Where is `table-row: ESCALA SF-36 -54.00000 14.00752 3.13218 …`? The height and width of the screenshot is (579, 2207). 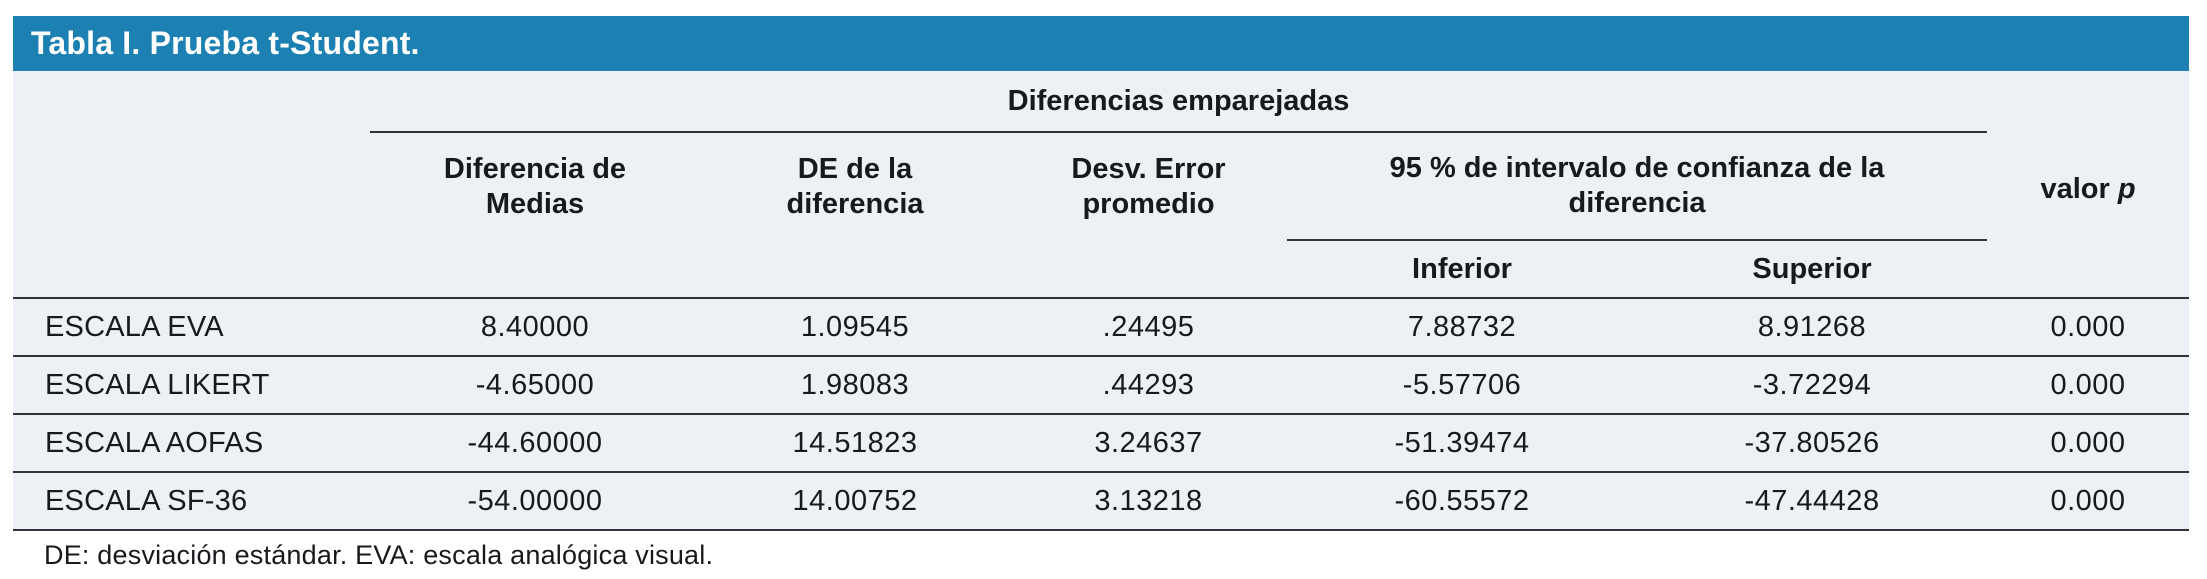 table-row: ESCALA SF-36 -54.00000 14.00752 3.13218 … is located at coordinates (1101, 501).